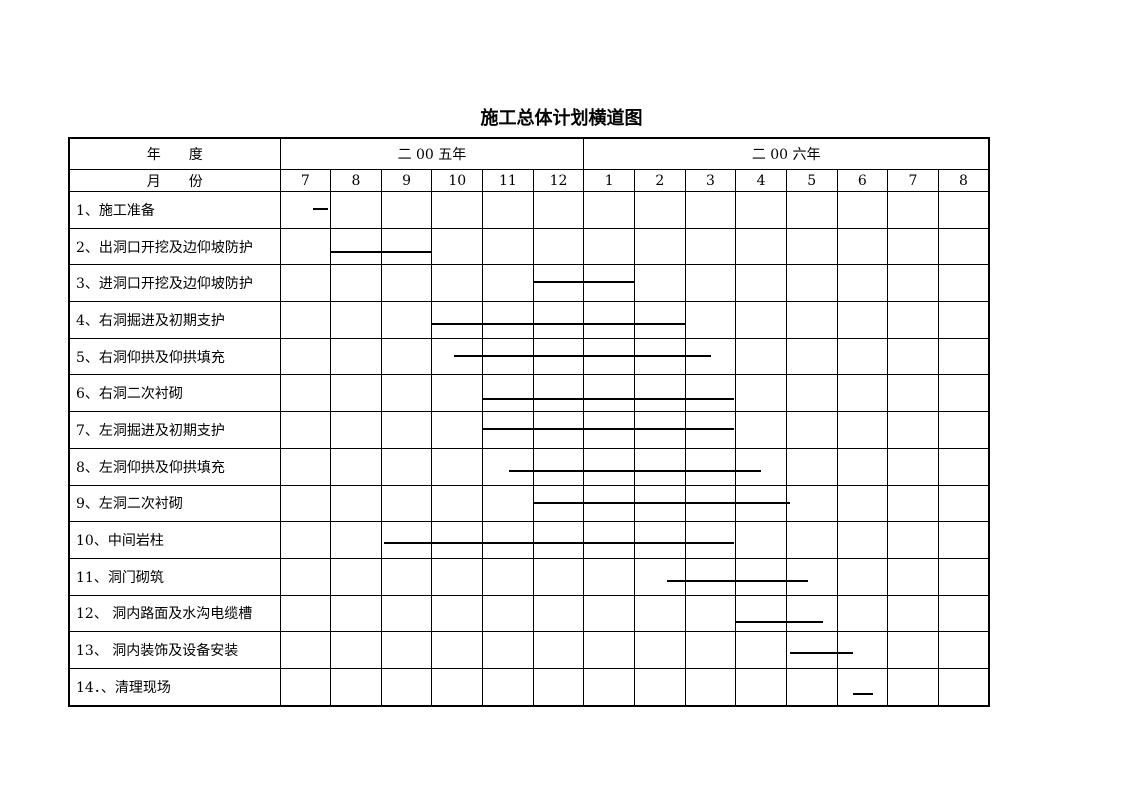 The width and height of the screenshot is (1123, 794). I want to click on task-row: 9、左洞二次衬砌, so click(529, 503).